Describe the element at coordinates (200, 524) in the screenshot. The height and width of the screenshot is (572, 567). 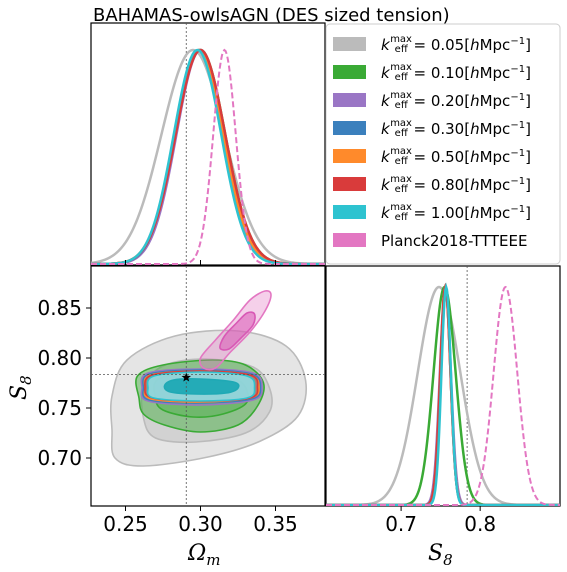
I see `omega-m-tick-label: 0.30` at that location.